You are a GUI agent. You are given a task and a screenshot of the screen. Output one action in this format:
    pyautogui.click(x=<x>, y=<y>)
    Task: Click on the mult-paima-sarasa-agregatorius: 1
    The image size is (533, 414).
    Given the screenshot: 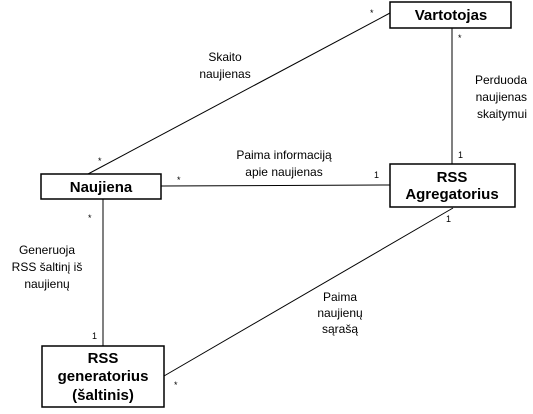 What is the action you would take?
    pyautogui.click(x=448, y=219)
    